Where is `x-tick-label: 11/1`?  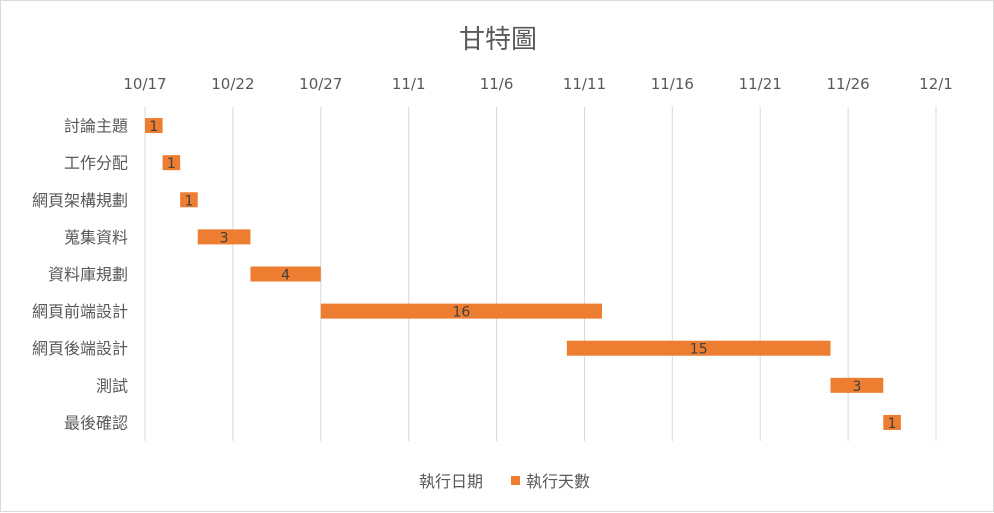 x-tick-label: 11/1 is located at coordinates (409, 84).